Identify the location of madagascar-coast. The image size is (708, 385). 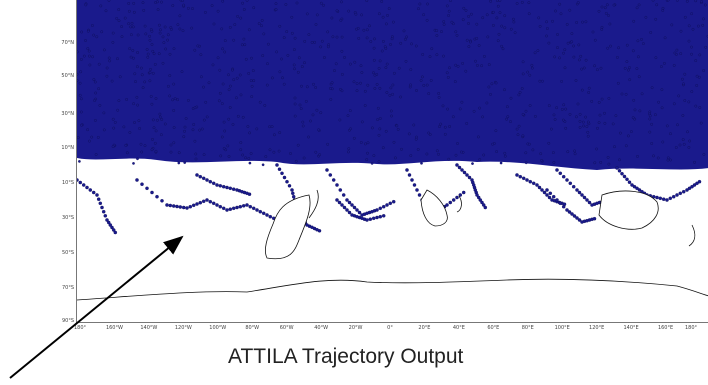
(459, 204).